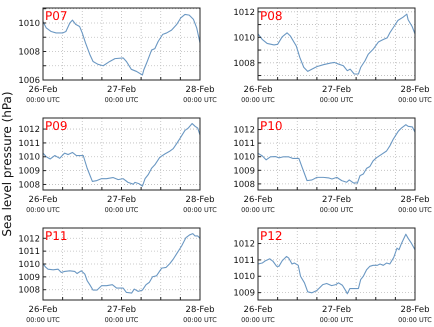  Describe the element at coordinates (271, 126) in the screenshot. I see `chart-title: P10` at that location.